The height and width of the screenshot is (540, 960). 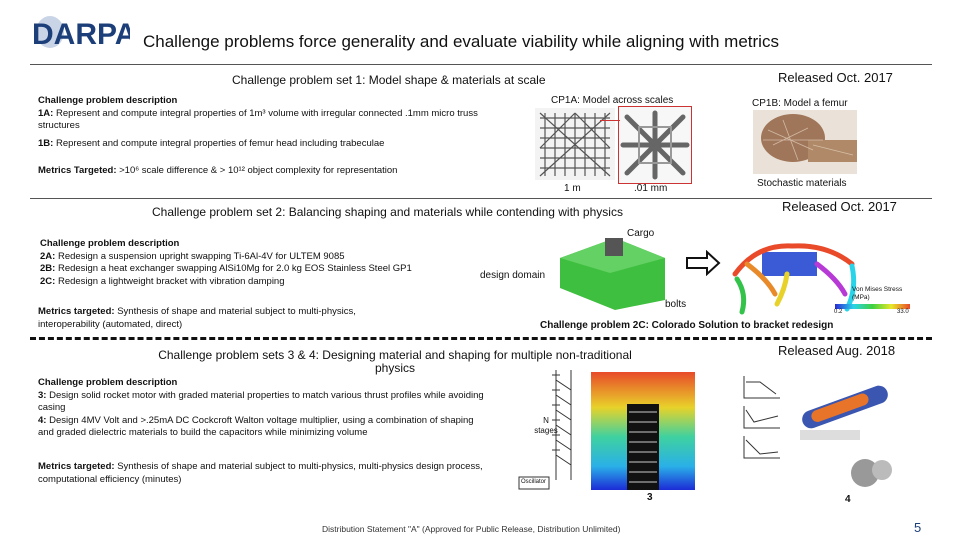 I want to click on thrust-profile-plots, so click(x=762, y=417).